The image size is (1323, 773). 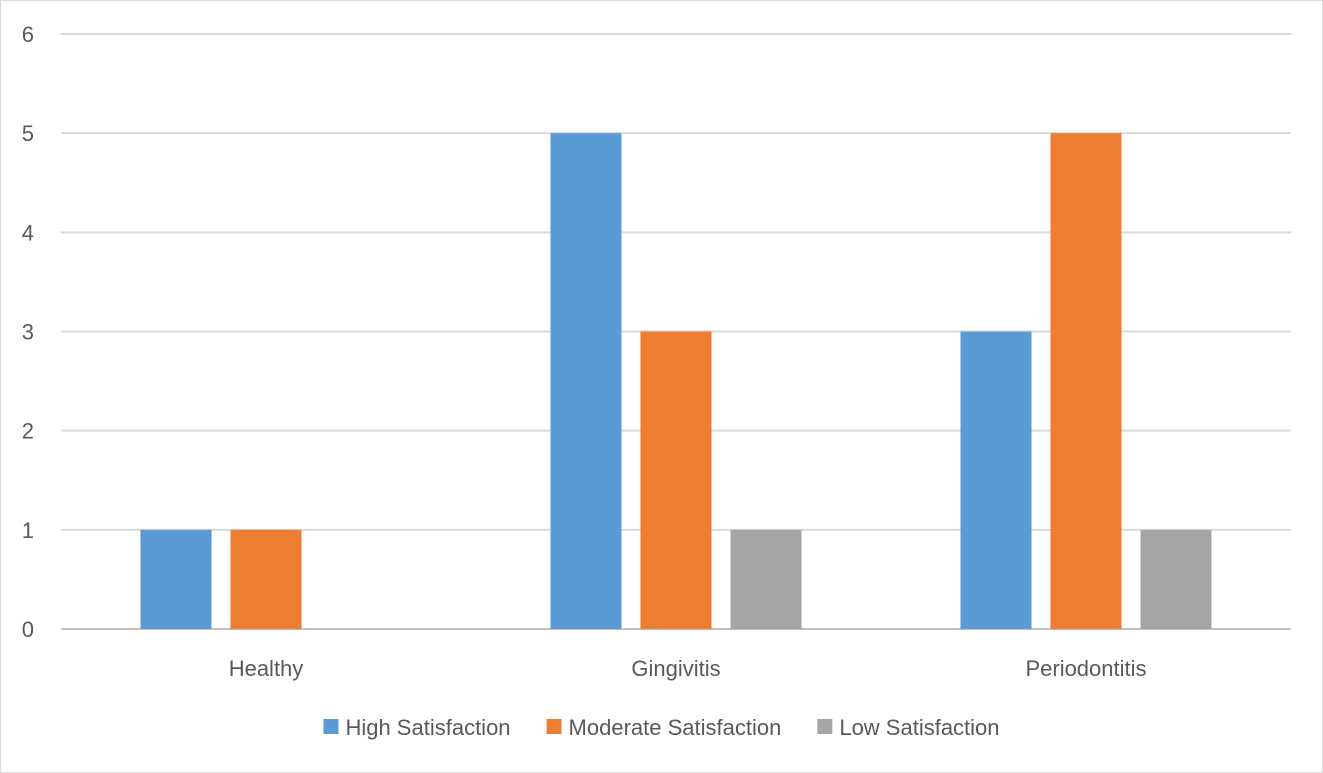 I want to click on bar-healthy-high-satisfaction, so click(x=176, y=579).